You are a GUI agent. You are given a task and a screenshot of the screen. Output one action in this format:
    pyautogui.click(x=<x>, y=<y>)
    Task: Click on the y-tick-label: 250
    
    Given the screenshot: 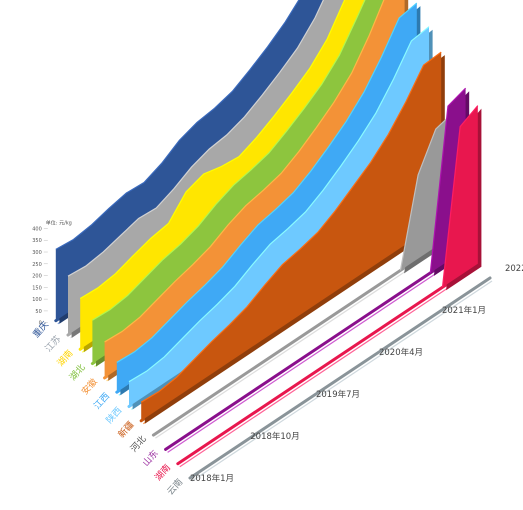 What is the action you would take?
    pyautogui.click(x=37, y=265)
    